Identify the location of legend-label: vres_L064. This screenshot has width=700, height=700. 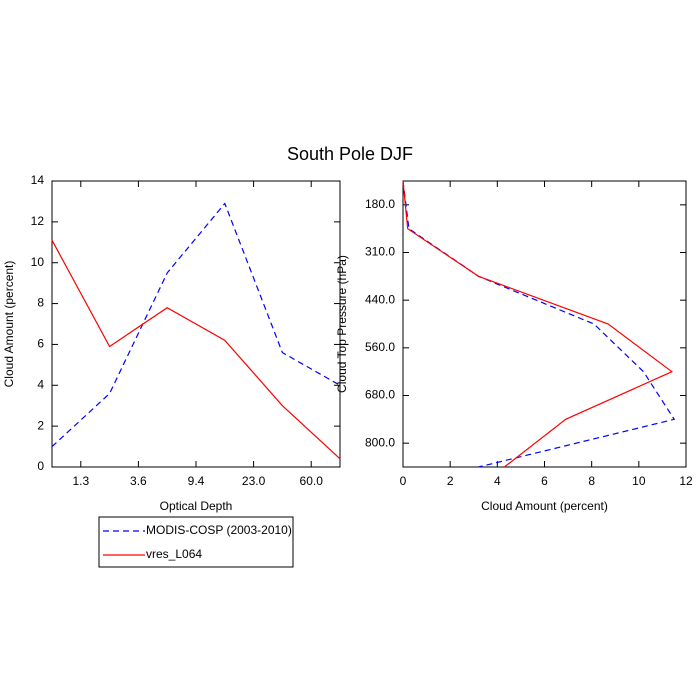
(174, 554).